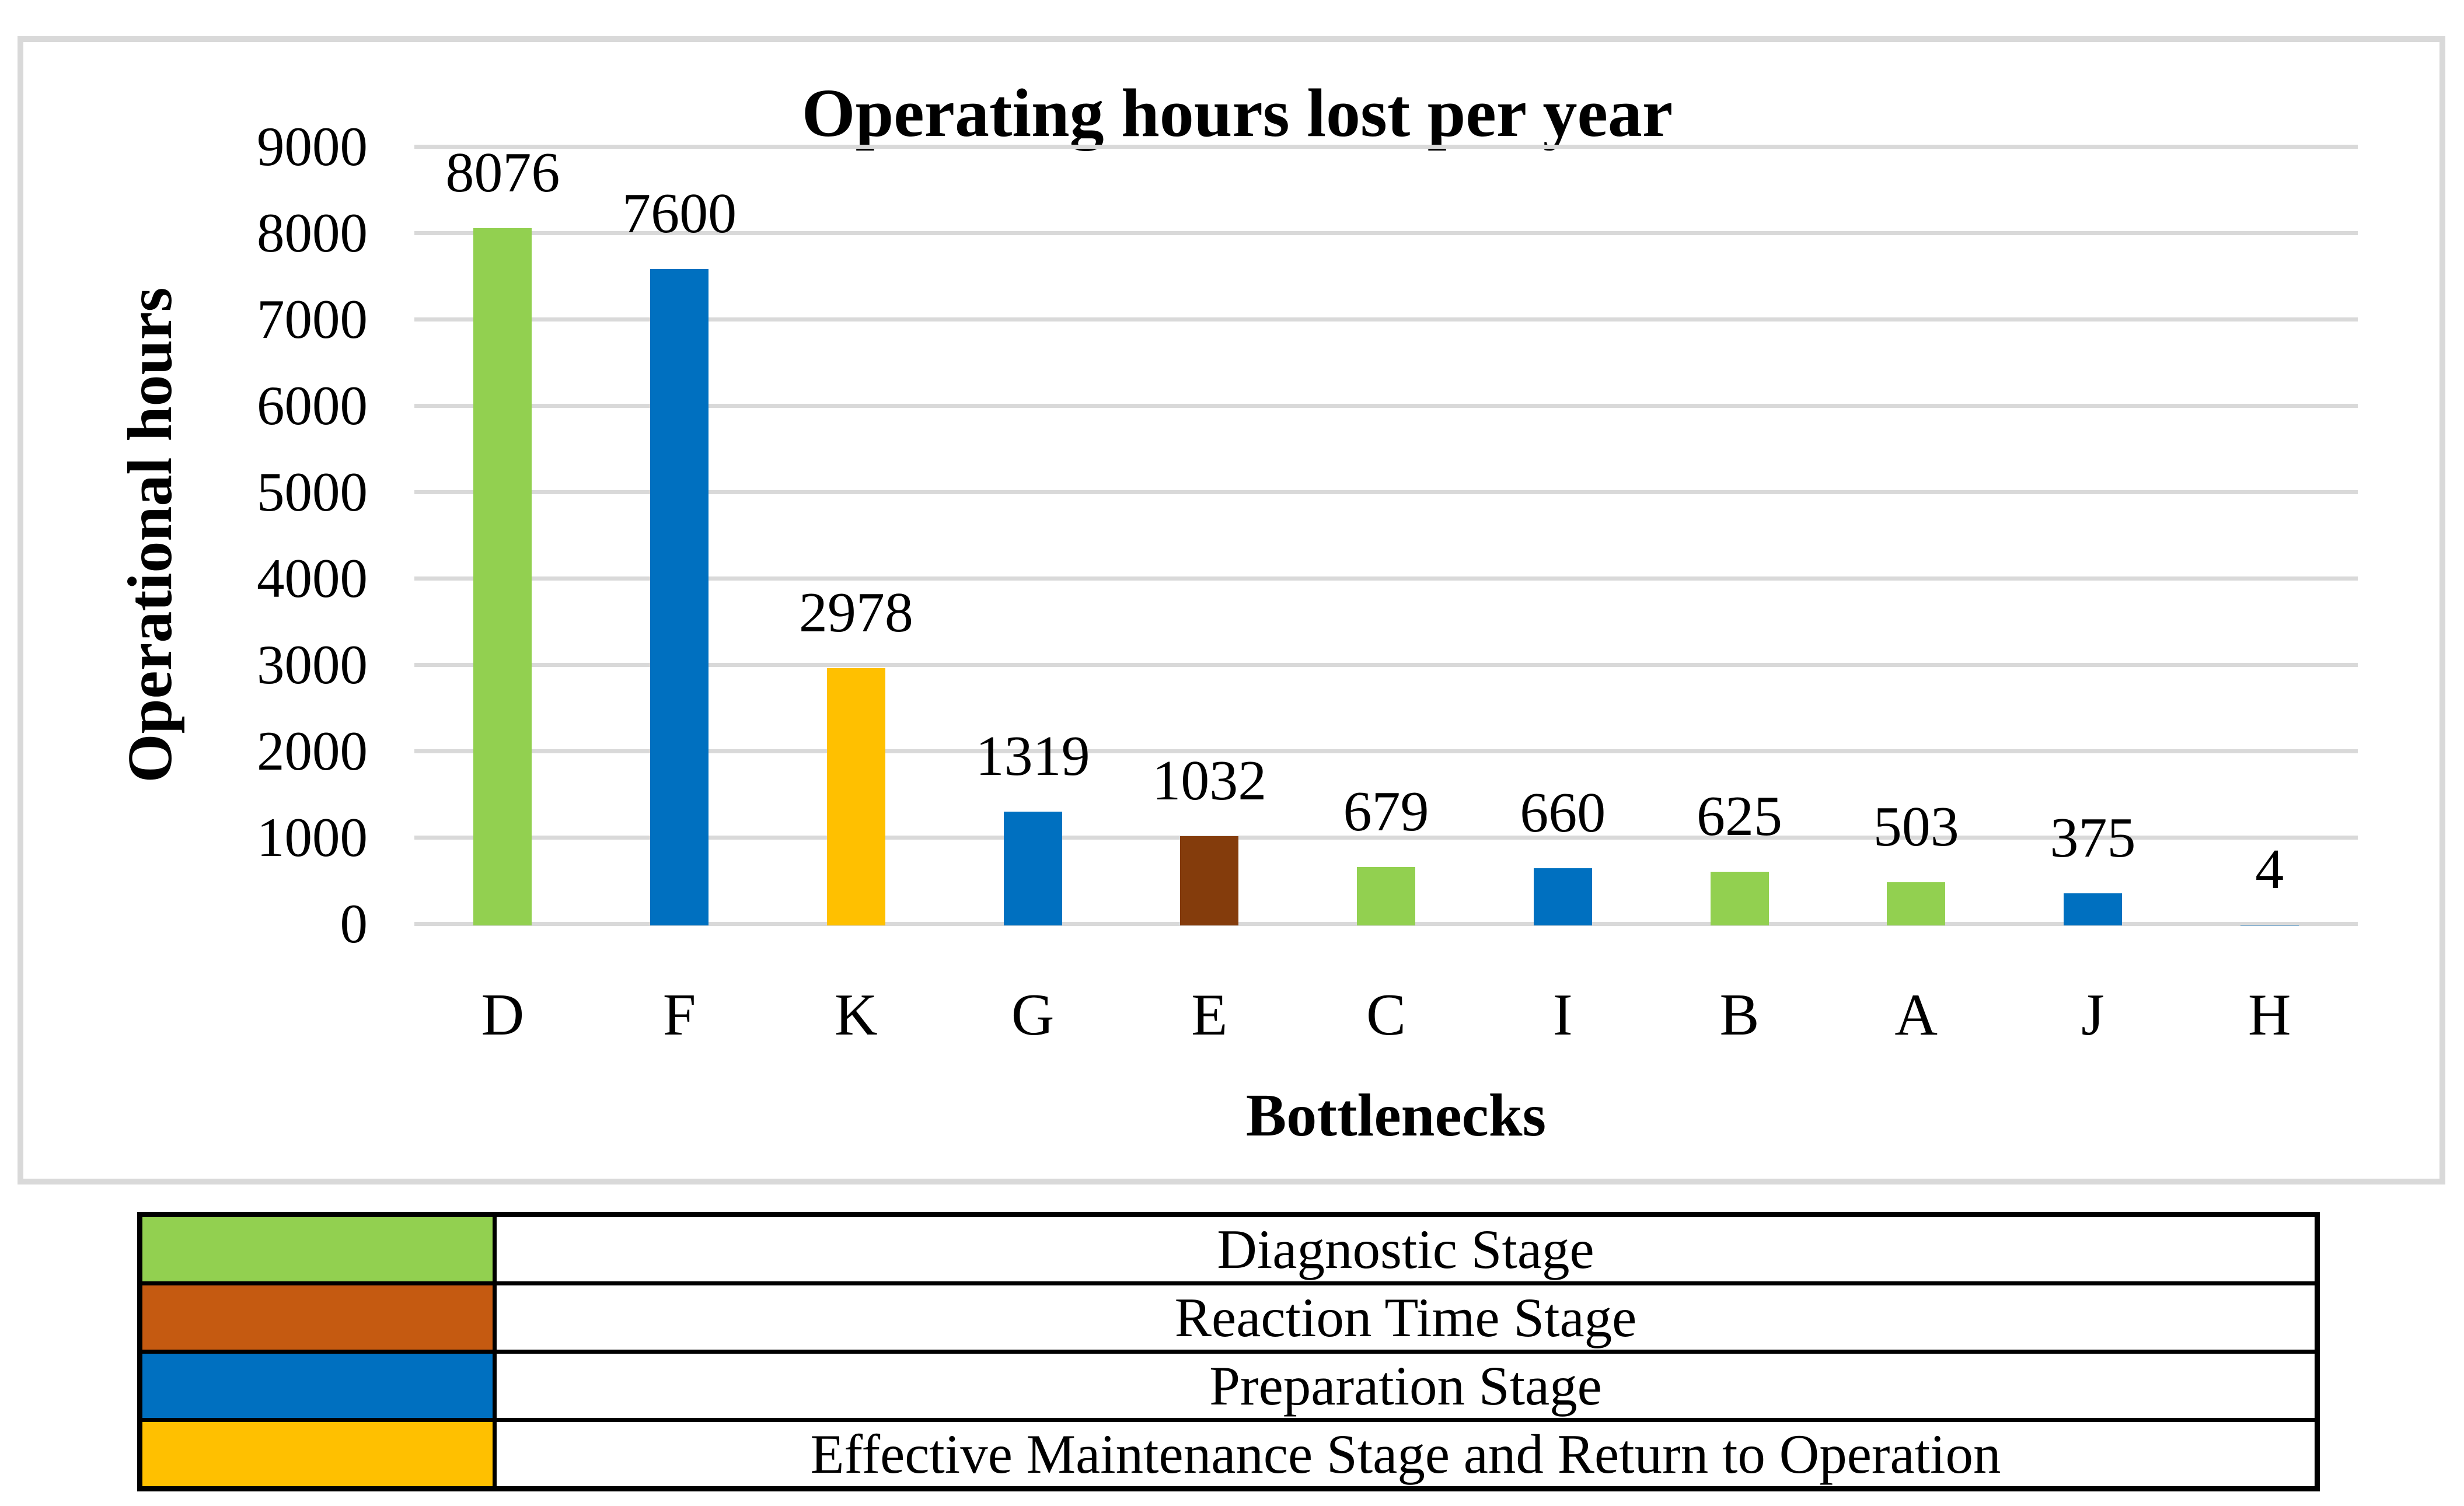 The width and height of the screenshot is (2464, 1506). I want to click on x-category-label-D: D, so click(503, 1015).